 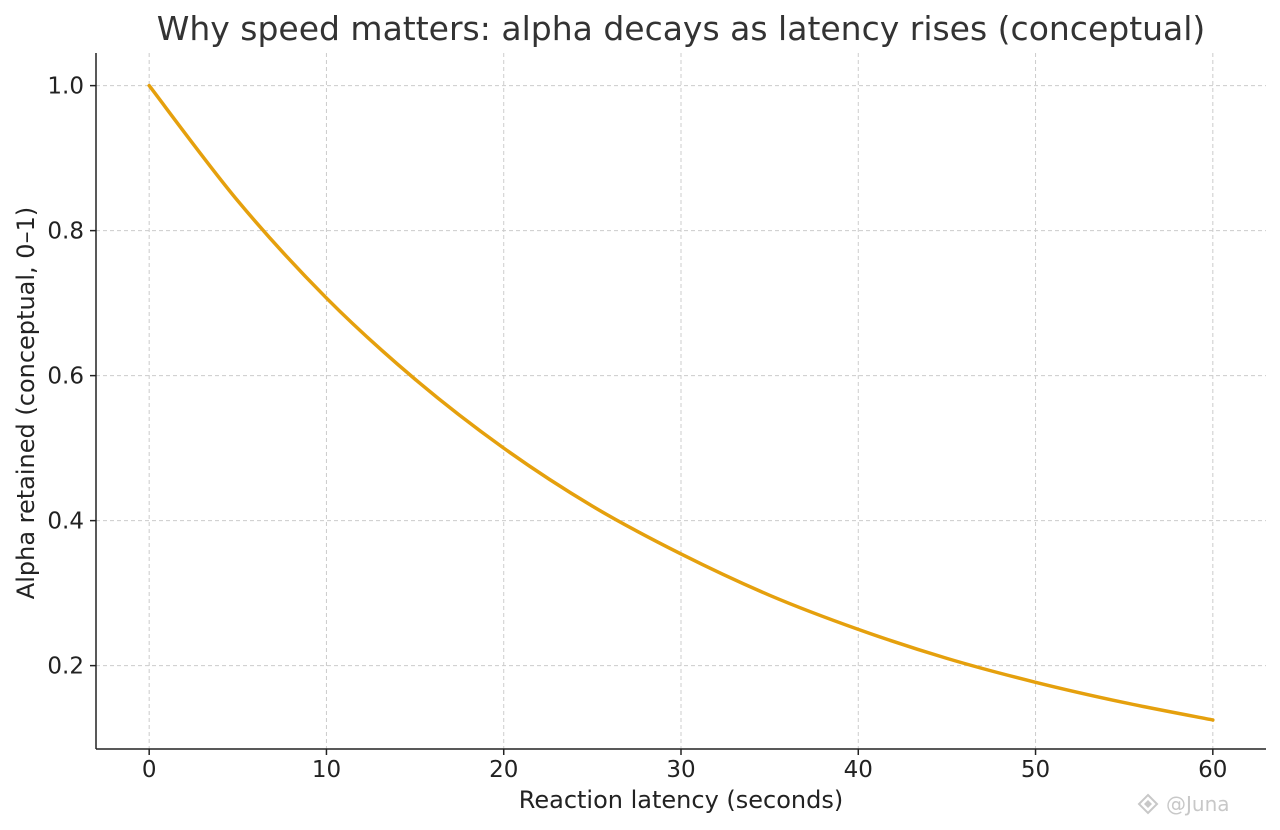 What do you see at coordinates (1035, 770) in the screenshot?
I see `x-tick-label: 50` at bounding box center [1035, 770].